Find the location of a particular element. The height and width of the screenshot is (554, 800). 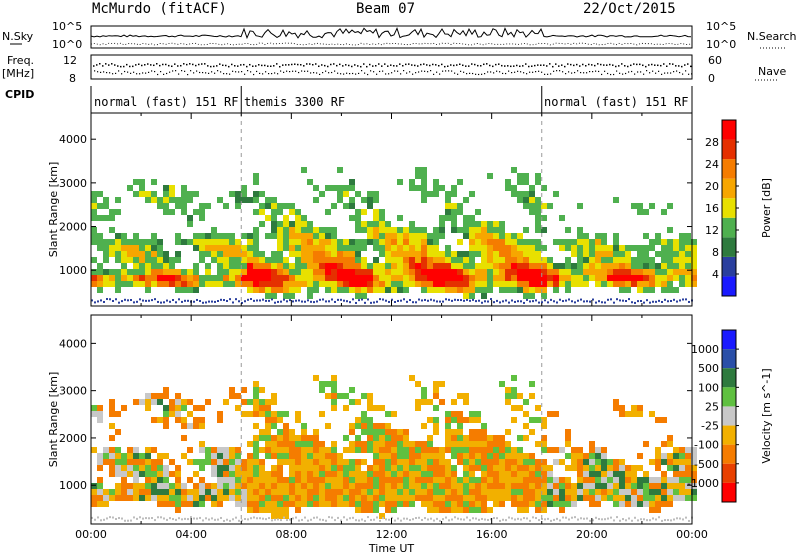

beam-label: Beam 07 is located at coordinates (386, 9).